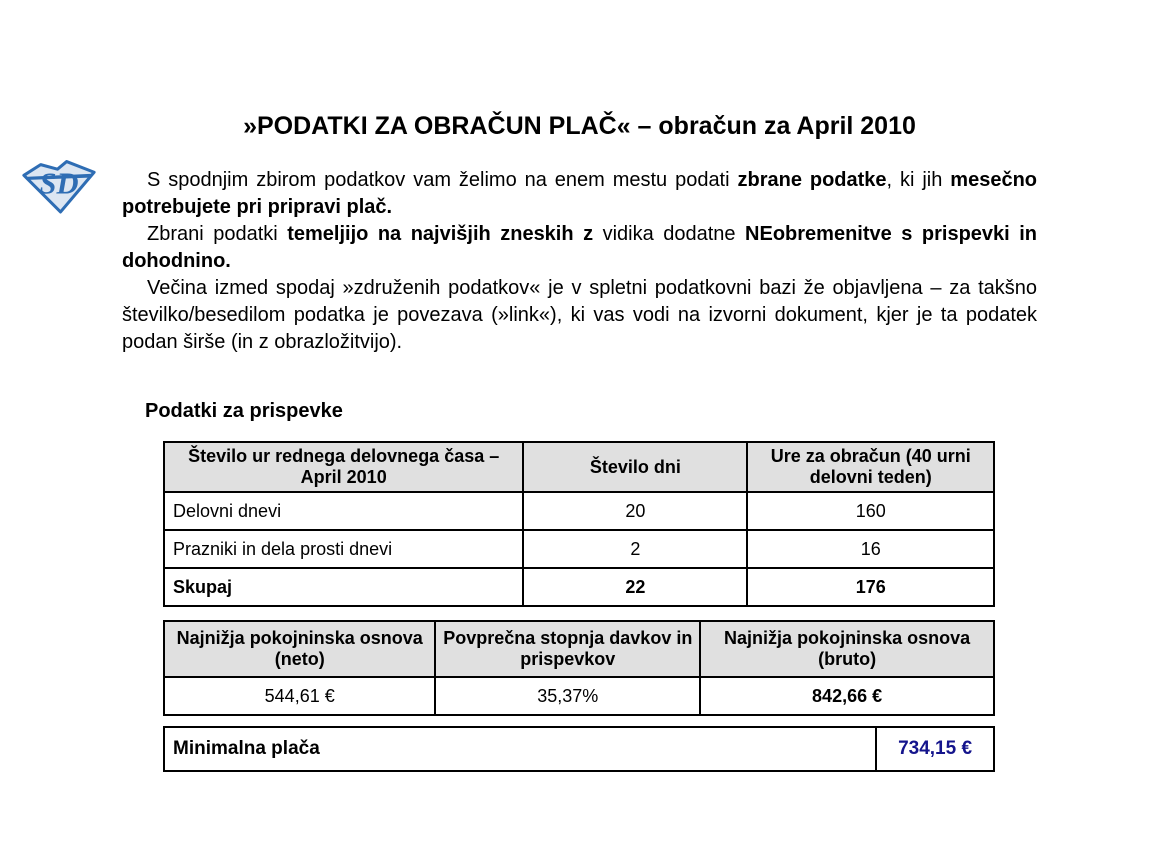 The width and height of the screenshot is (1157, 855). I want to click on cell-value: 16, so click(870, 549).